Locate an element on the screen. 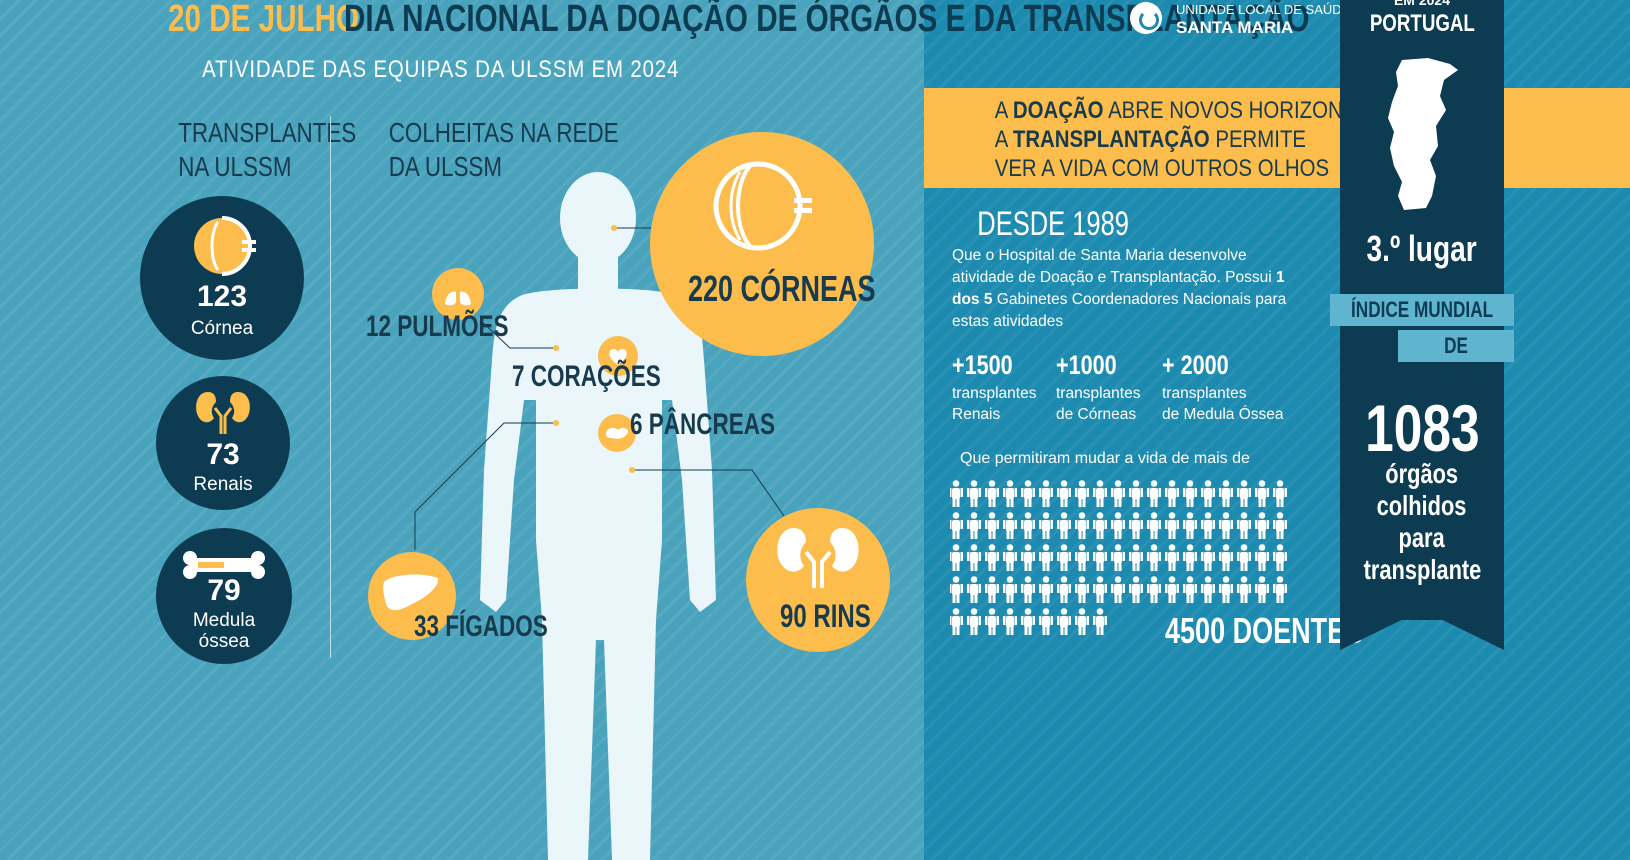 The height and width of the screenshot is (860, 1630). header-date: 20 DE JULHO is located at coordinates (264, 20).